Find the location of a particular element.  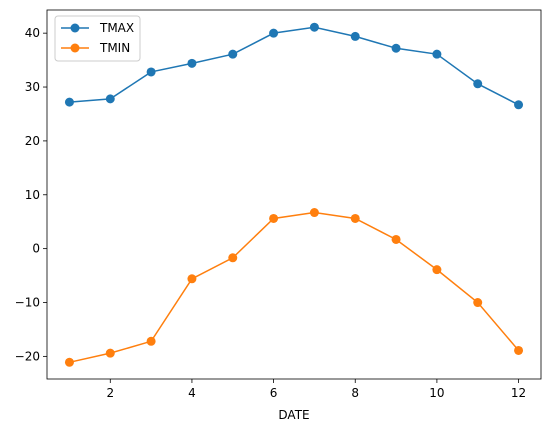

y-tick-label: 10 is located at coordinates (32, 195).